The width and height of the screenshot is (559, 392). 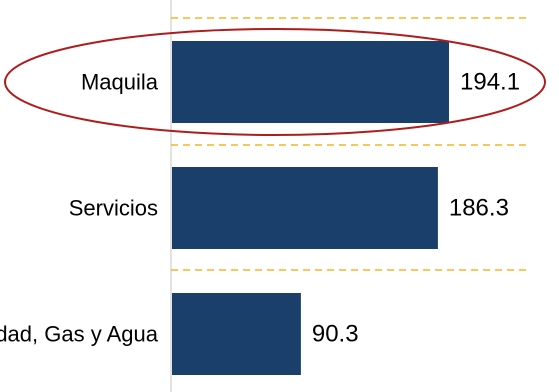 What do you see at coordinates (120, 82) in the screenshot?
I see `category-label: Maquila` at bounding box center [120, 82].